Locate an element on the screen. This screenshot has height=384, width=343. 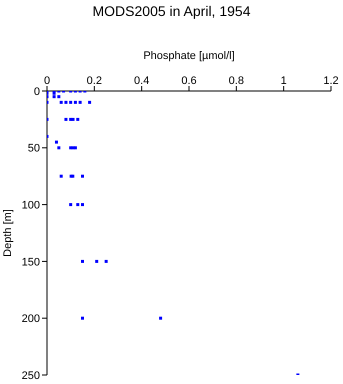
y-tick-label: 50 is located at coordinates (34, 148).